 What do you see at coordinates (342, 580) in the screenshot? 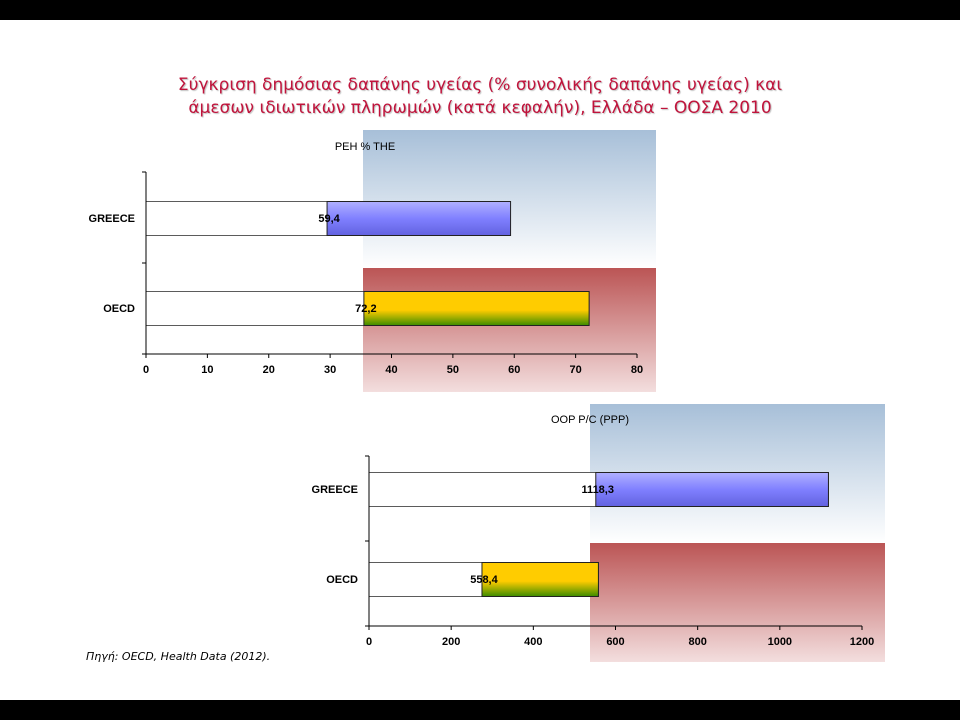
I see `chart2-category-label-1: OECD` at bounding box center [342, 580].